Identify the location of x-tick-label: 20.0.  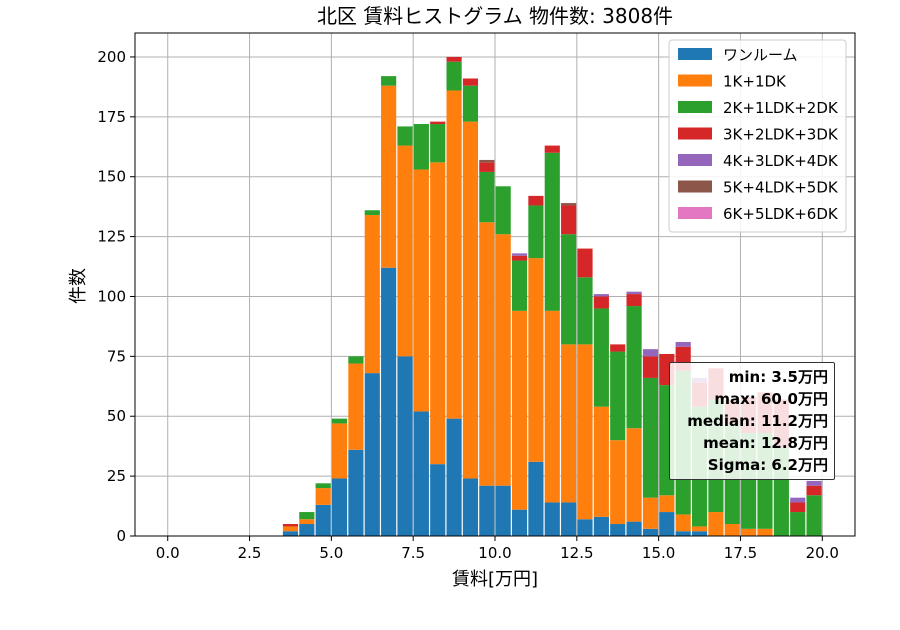
(822, 553).